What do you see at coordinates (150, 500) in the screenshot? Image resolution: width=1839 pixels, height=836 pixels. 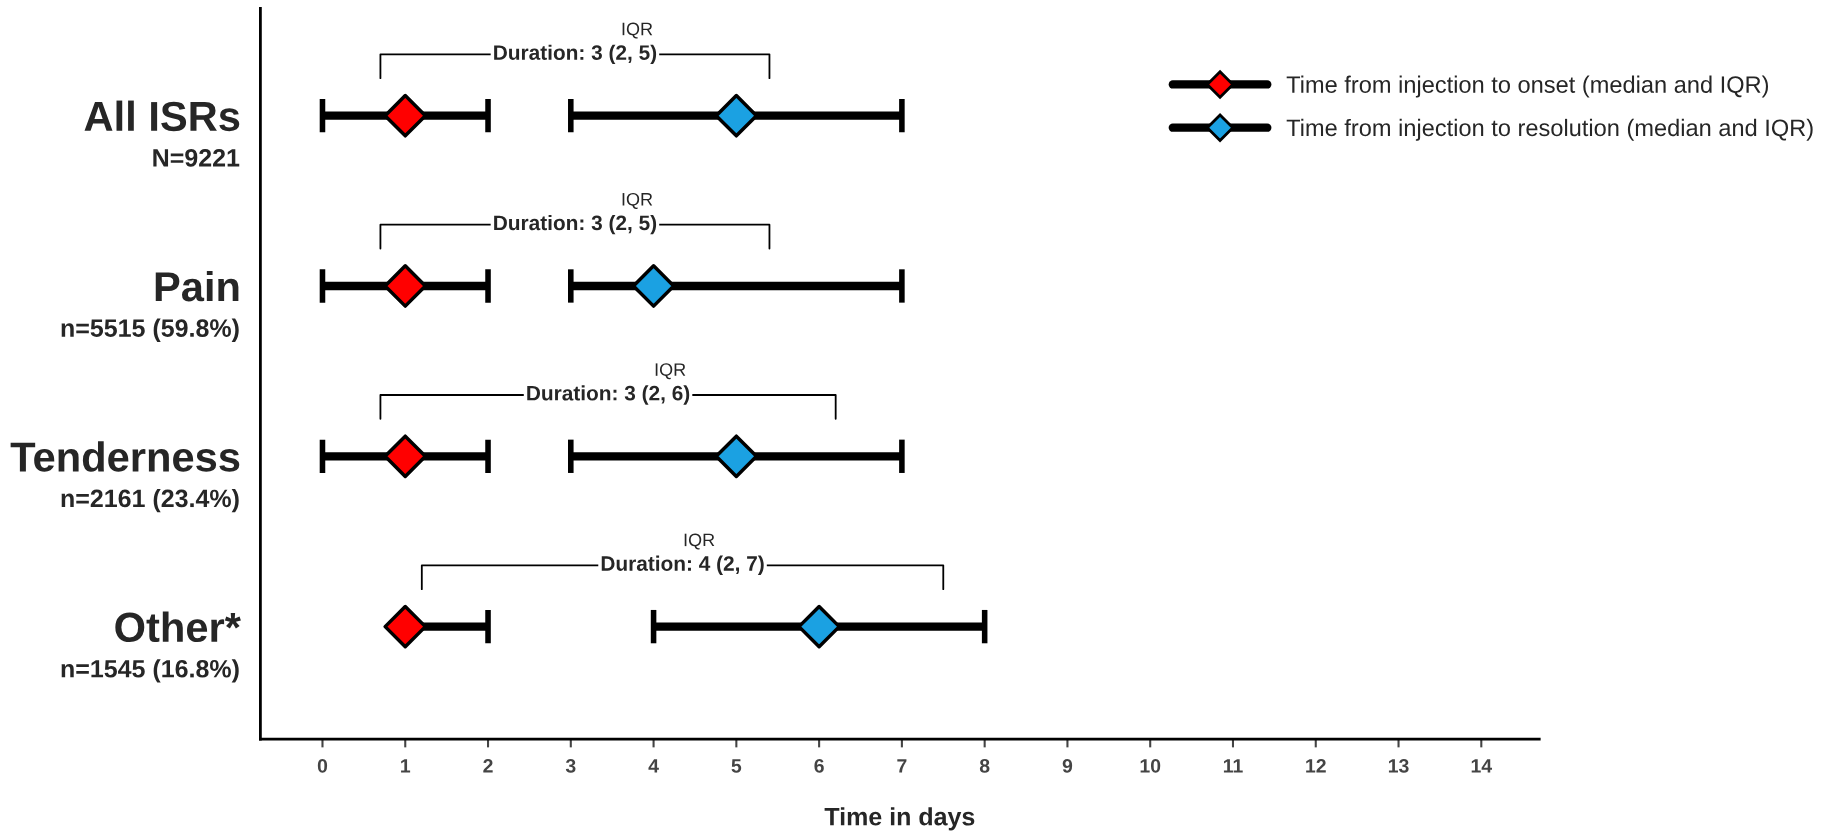 I see `text: n=2161 (23.4%)` at bounding box center [150, 500].